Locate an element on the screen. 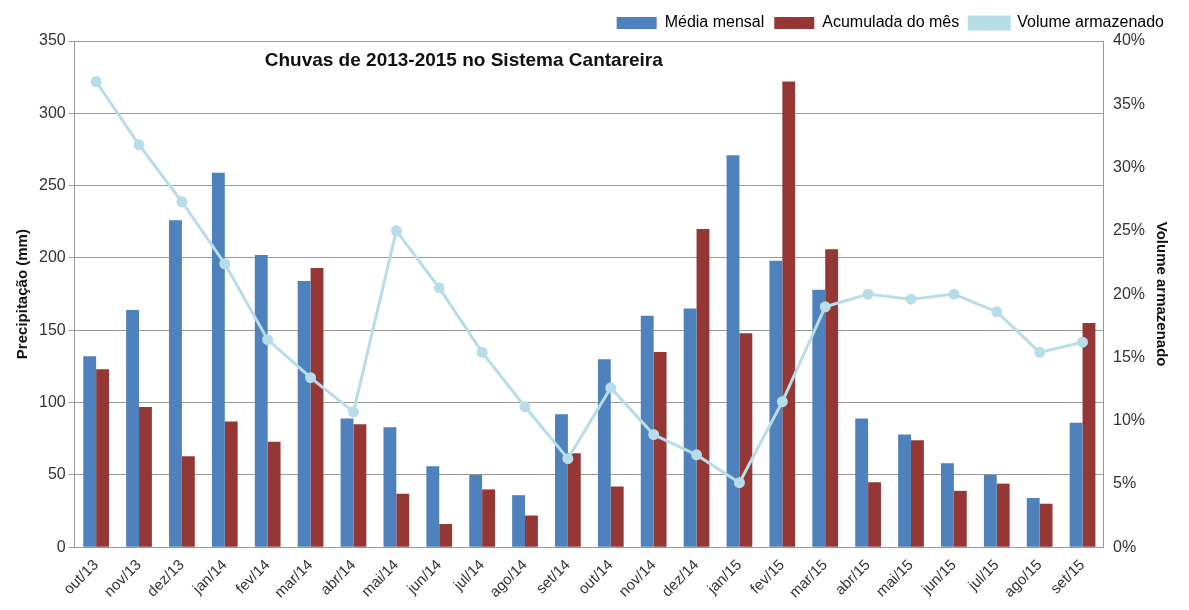 This screenshot has height=610, width=1189. legend-label: Média mensal is located at coordinates (714, 22).